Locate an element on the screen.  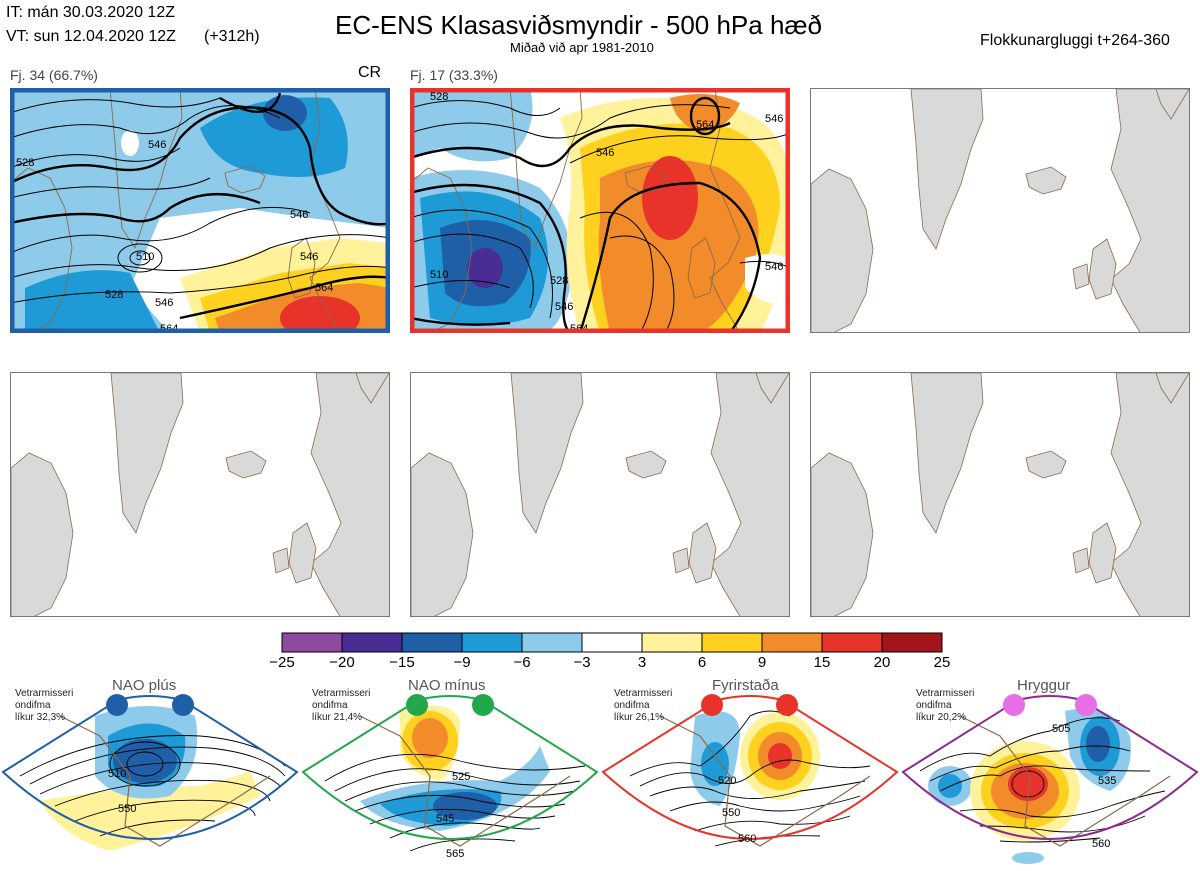
valid-time: VT: sun 12.04.2020 12Z is located at coordinates (91, 36).